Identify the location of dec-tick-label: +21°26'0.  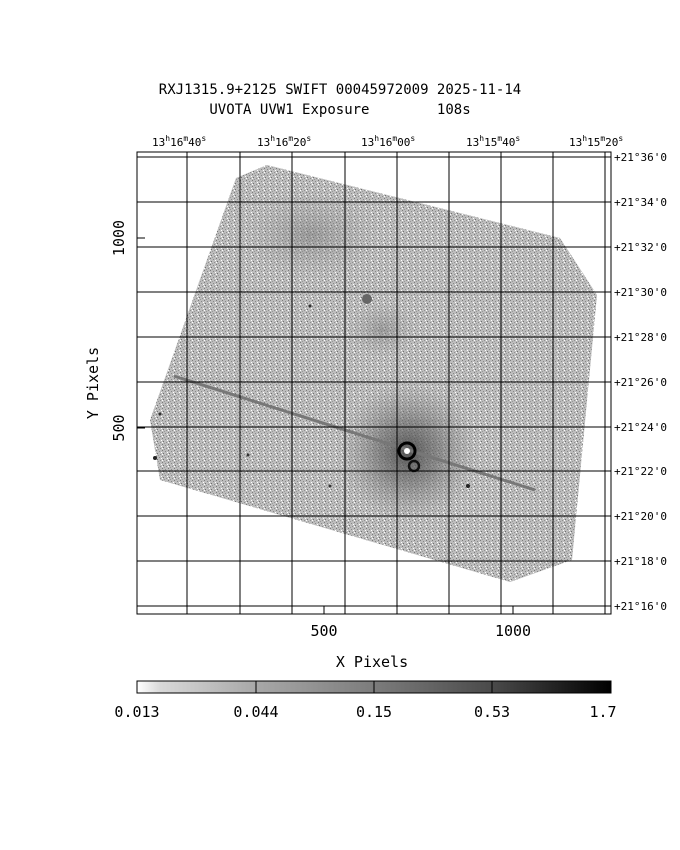
(640, 382).